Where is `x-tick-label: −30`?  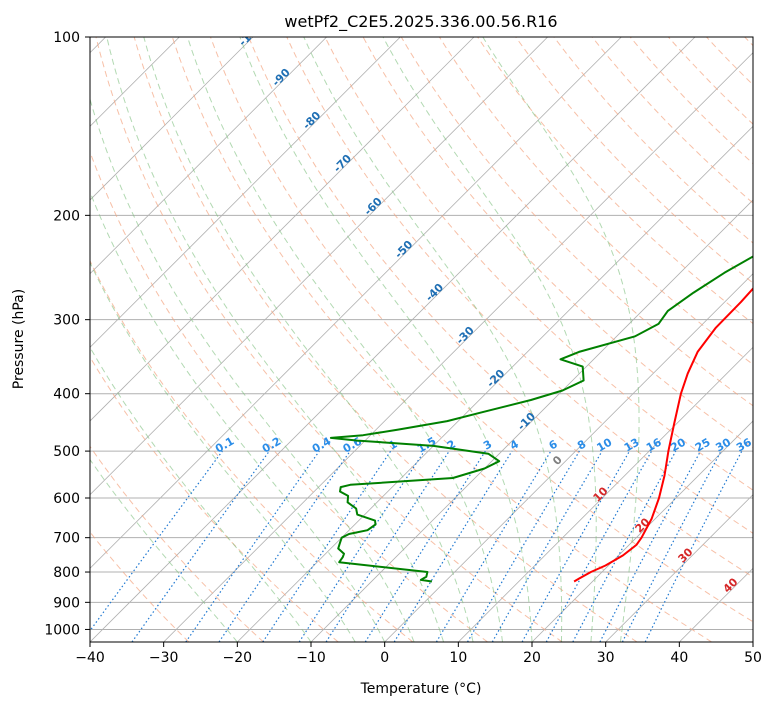
x-tick-label: −30 is located at coordinates (164, 658).